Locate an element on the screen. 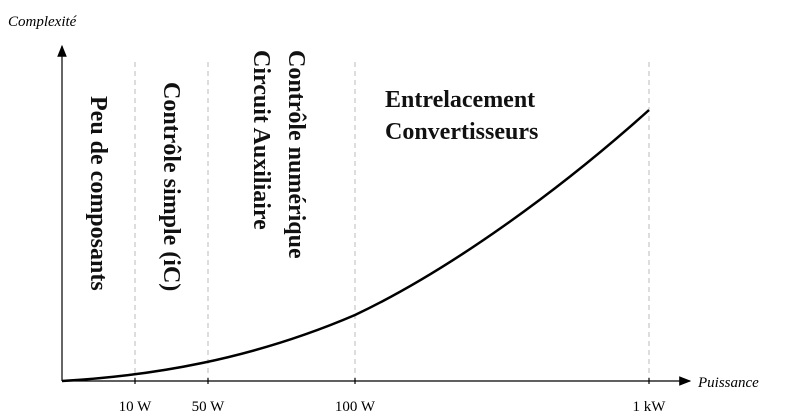  tick-label: 10 W is located at coordinates (135, 407).